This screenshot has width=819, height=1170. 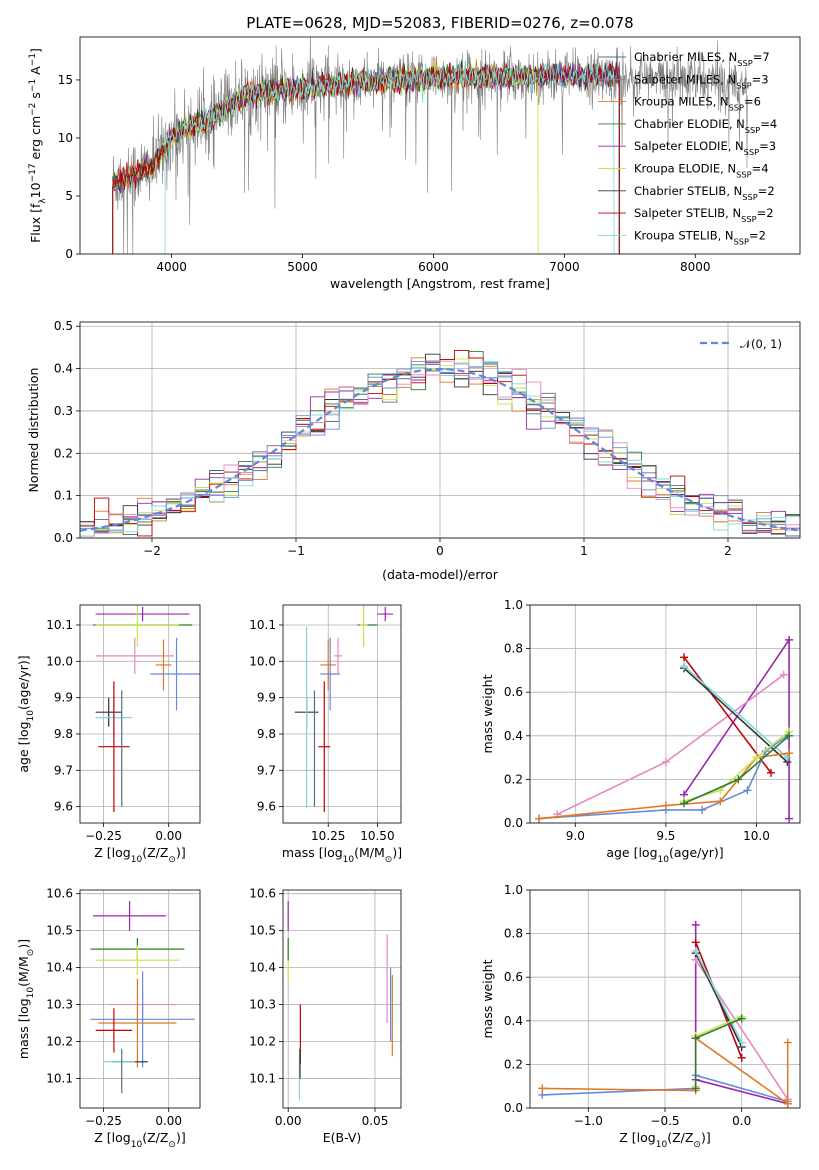 What do you see at coordinates (433, 267) in the screenshot?
I see `x-tick-label: 6000` at bounding box center [433, 267].